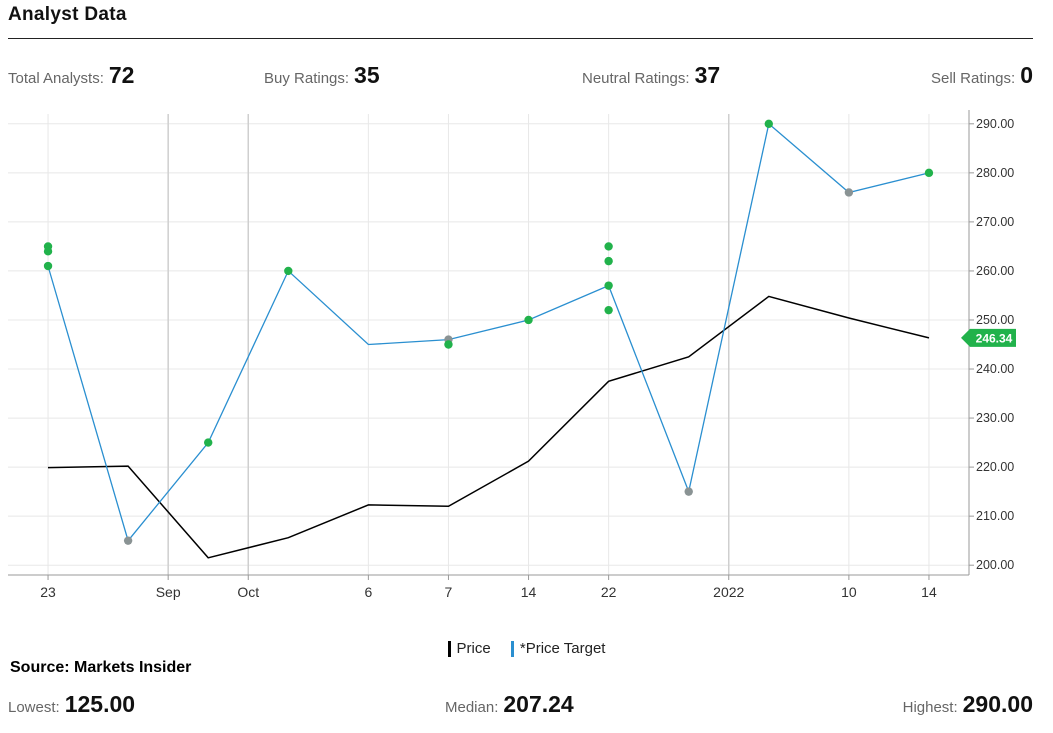 Image resolution: width=1053 pixels, height=733 pixels. What do you see at coordinates (994, 338) in the screenshot?
I see `current-price-label: 246.34` at bounding box center [994, 338].